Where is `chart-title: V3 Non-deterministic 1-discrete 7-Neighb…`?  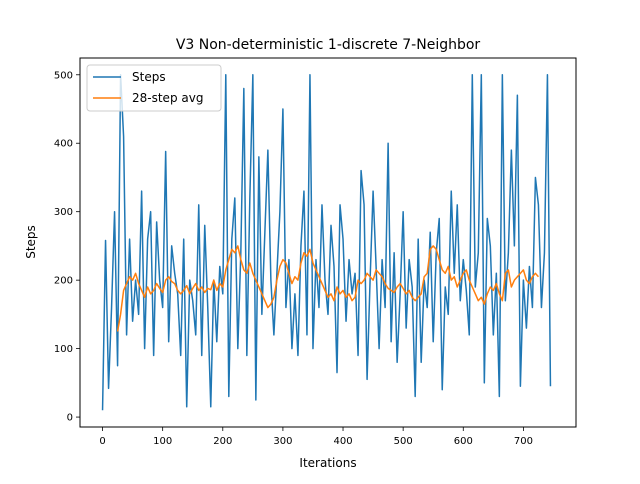 chart-title: V3 Non-deterministic 1-discrete 7-Neighb… is located at coordinates (328, 45).